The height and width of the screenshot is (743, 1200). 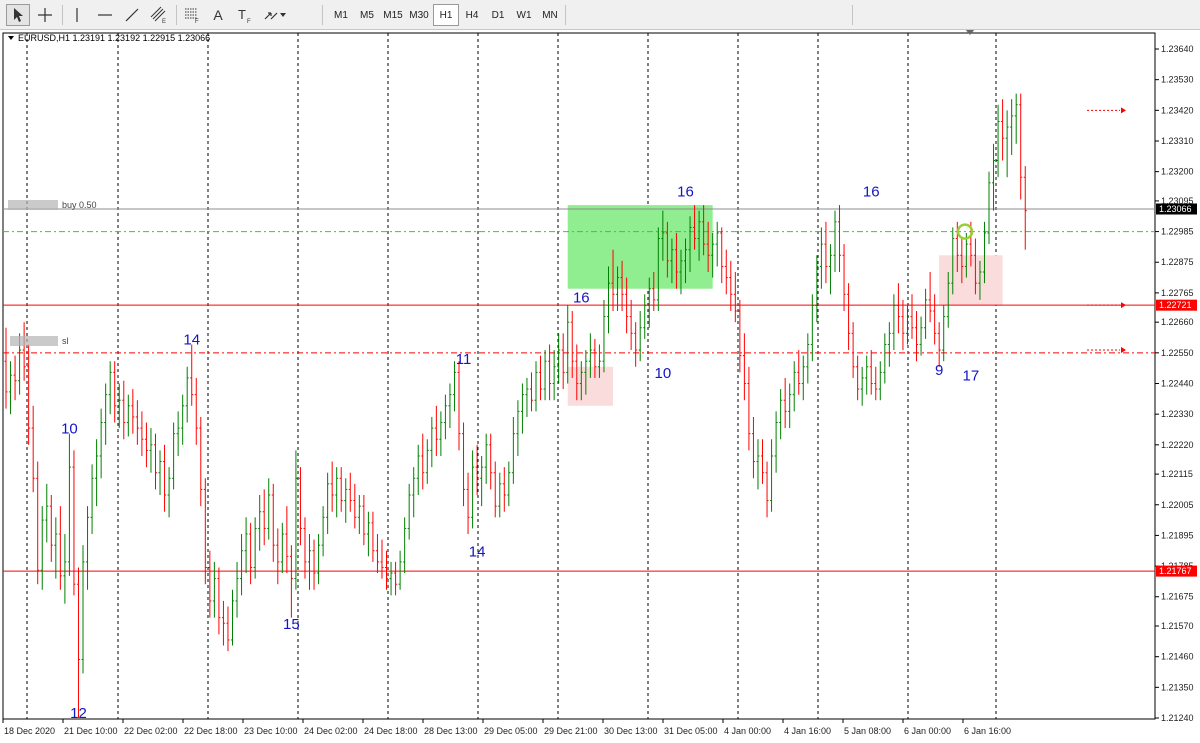 I want to click on time-tick-label: 28 Dec 13:00, so click(x=451, y=731).